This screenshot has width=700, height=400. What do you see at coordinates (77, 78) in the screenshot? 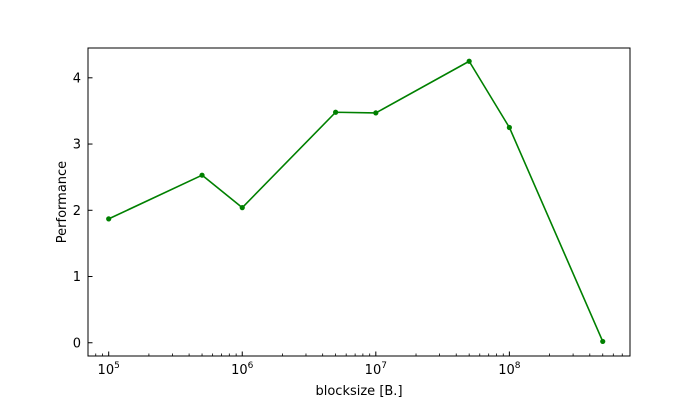
I see `y-tick-label: 4` at bounding box center [77, 78].